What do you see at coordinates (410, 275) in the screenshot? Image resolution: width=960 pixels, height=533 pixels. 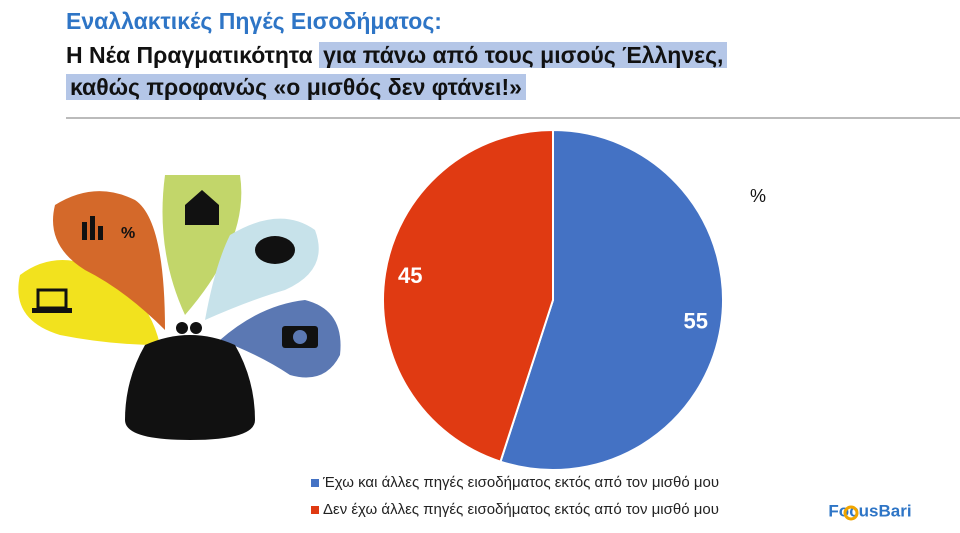 I see `data-label: 45` at bounding box center [410, 275].